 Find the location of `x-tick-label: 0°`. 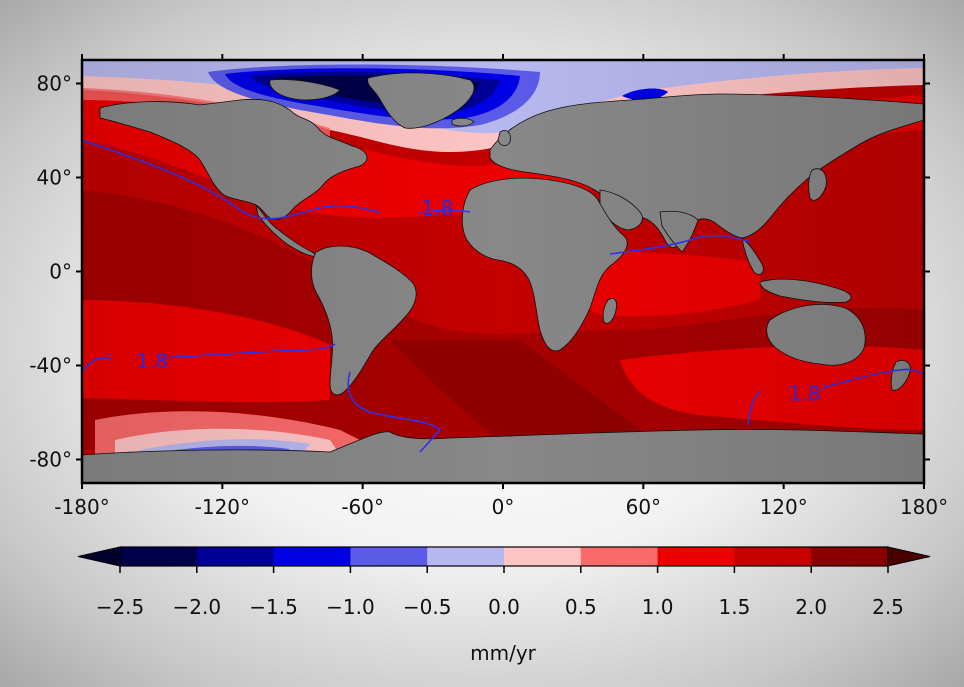

x-tick-label: 0° is located at coordinates (503, 507).